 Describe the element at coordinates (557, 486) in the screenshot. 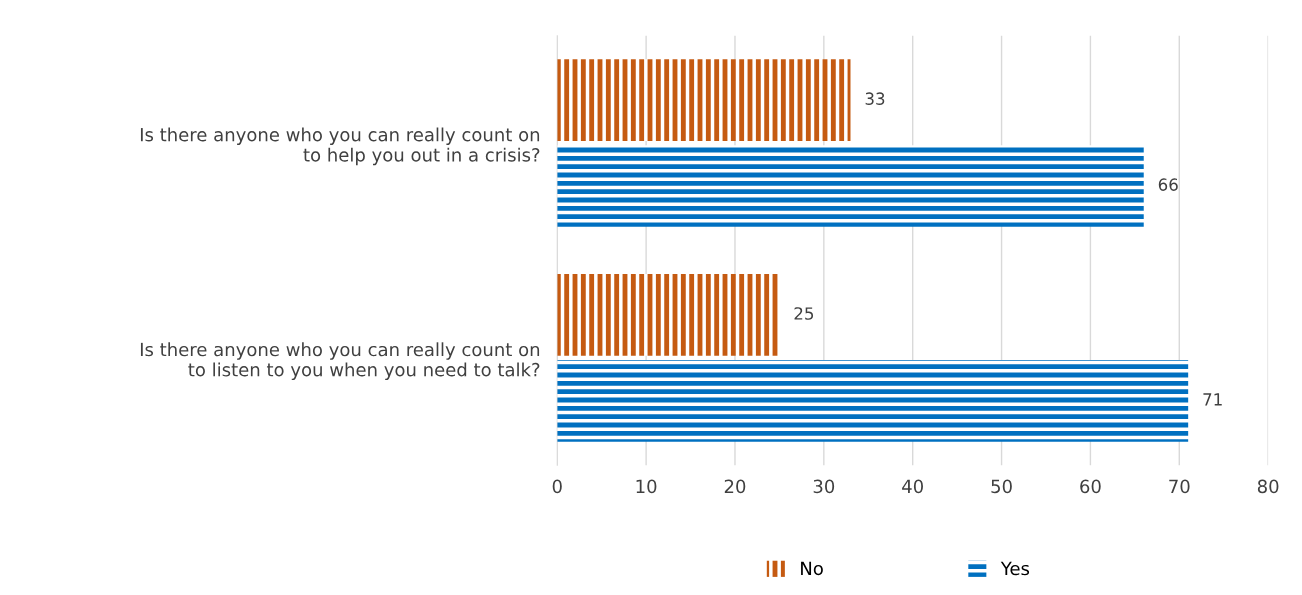

I see `x-tick-label: 0` at that location.